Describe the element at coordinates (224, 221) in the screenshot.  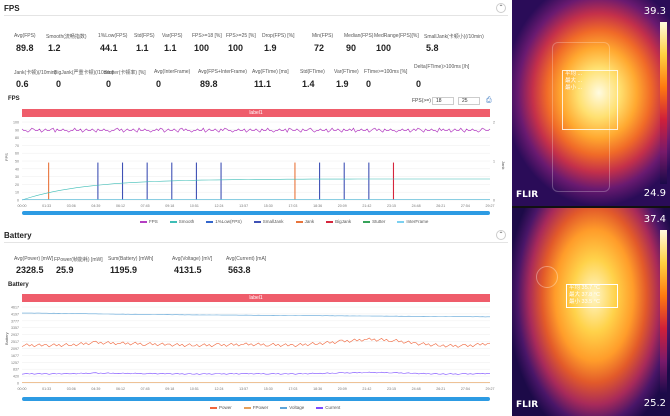
I see `legend-item: 1%Low(FPS)` at that location.